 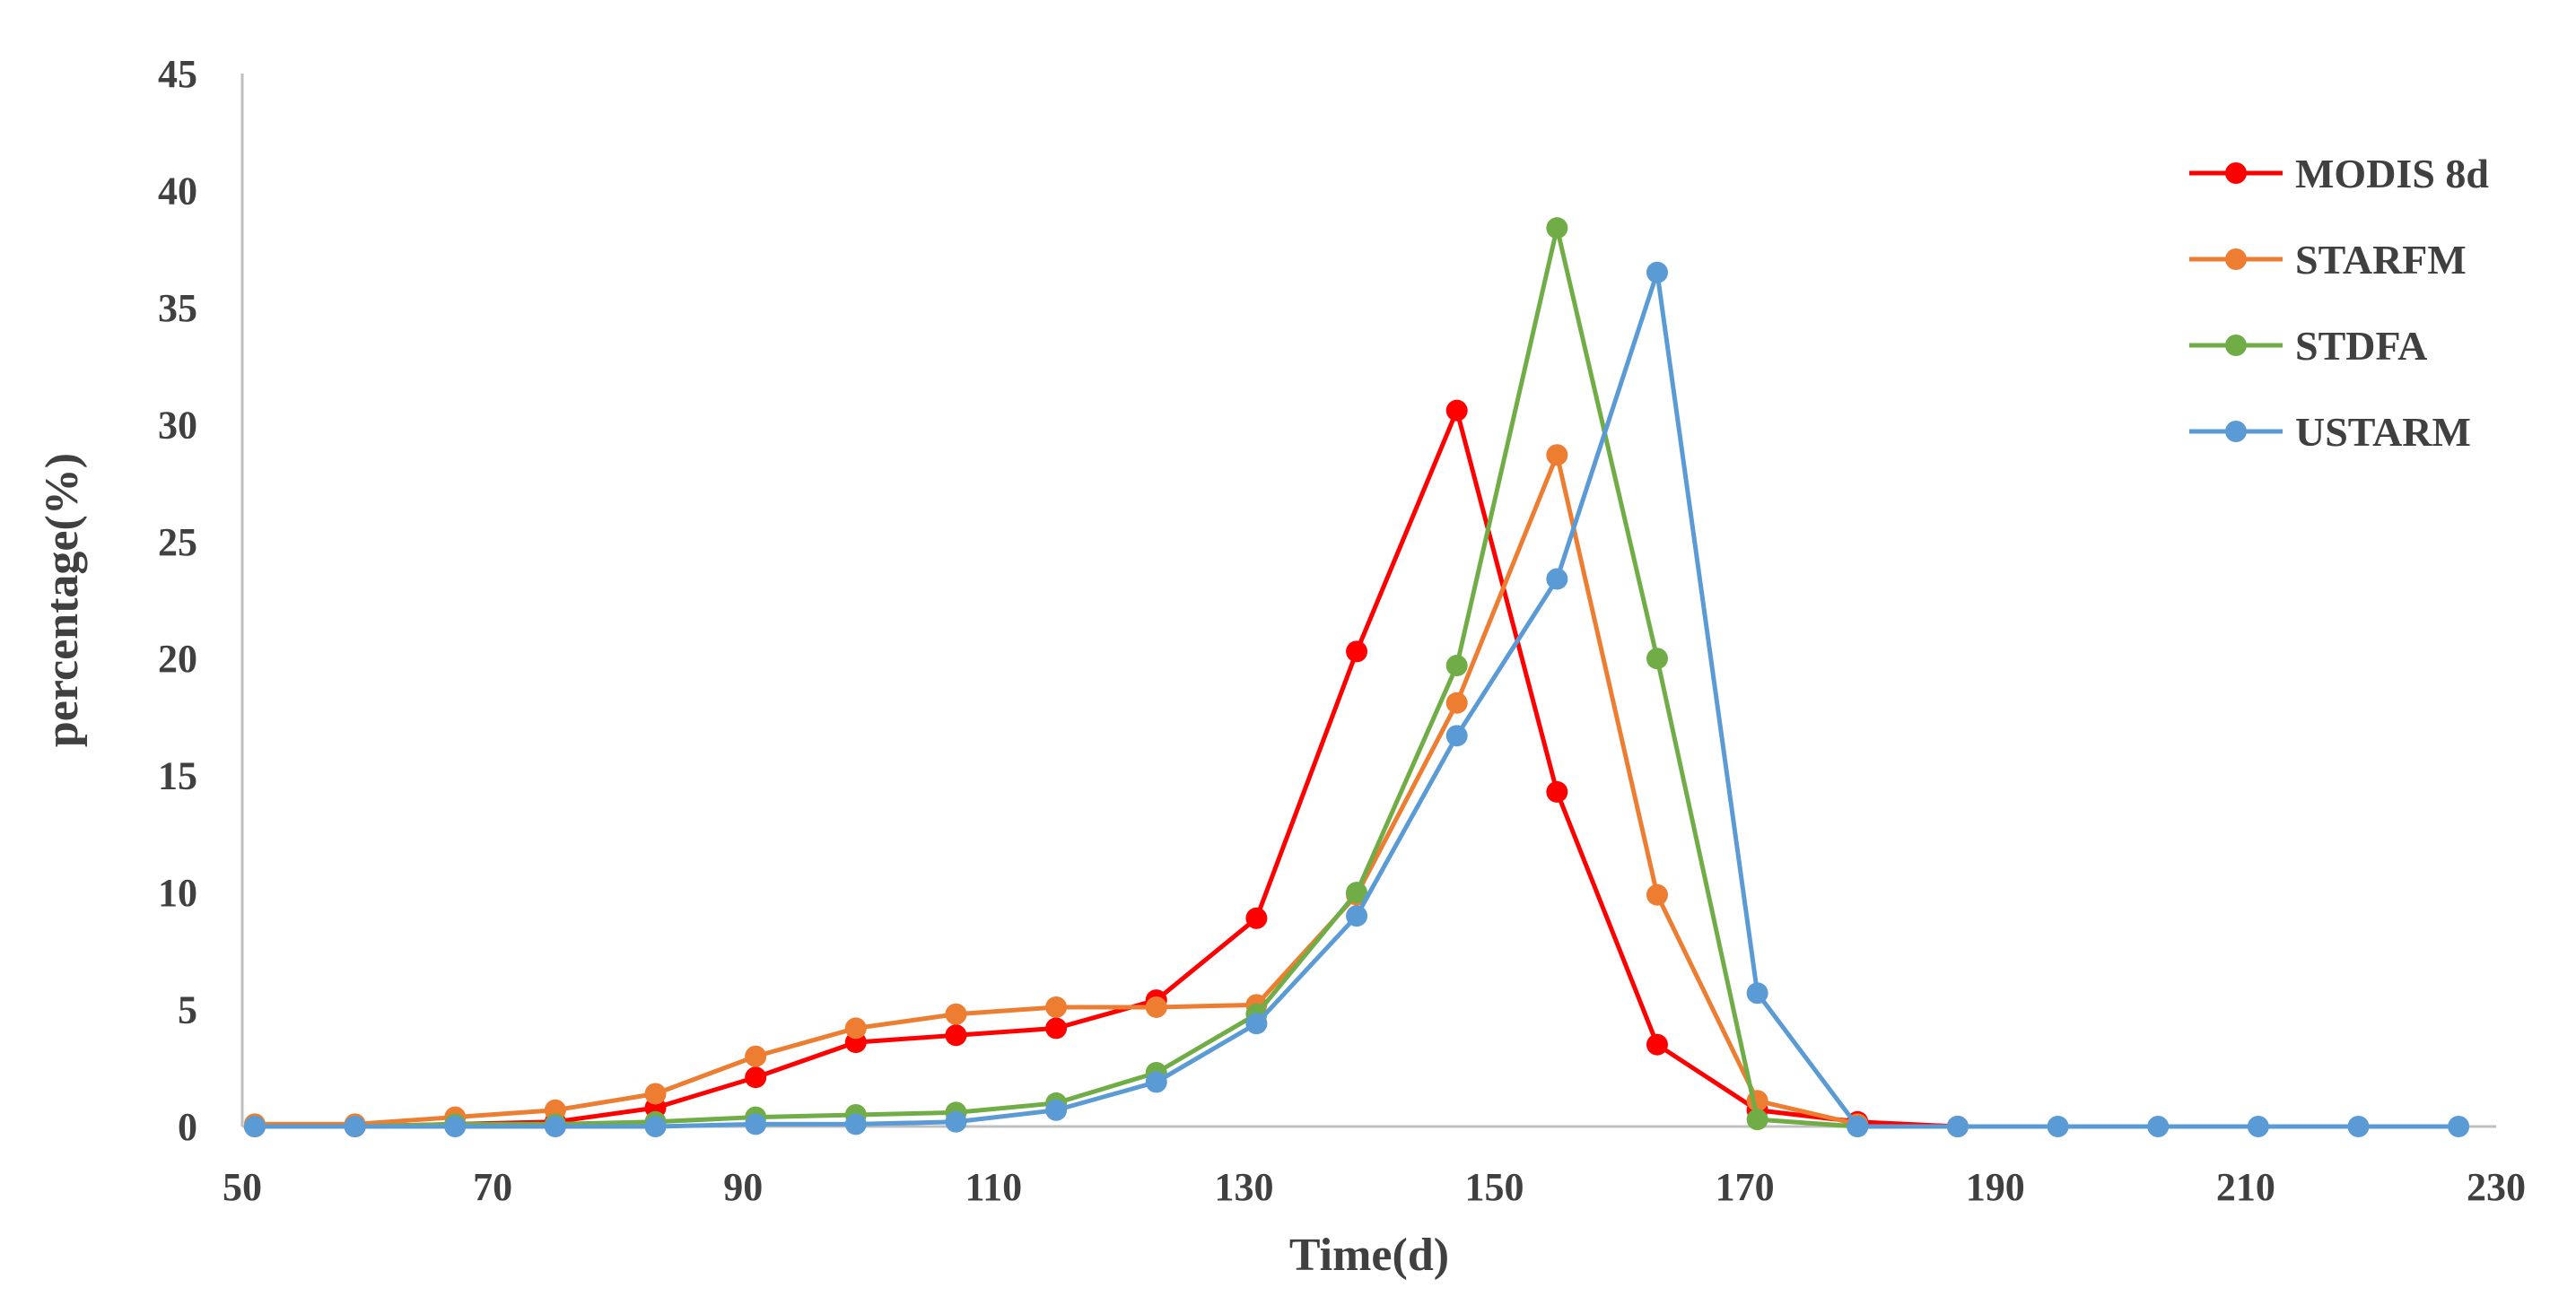 I want to click on legend-label: MODIS 8d, so click(x=2392, y=174).